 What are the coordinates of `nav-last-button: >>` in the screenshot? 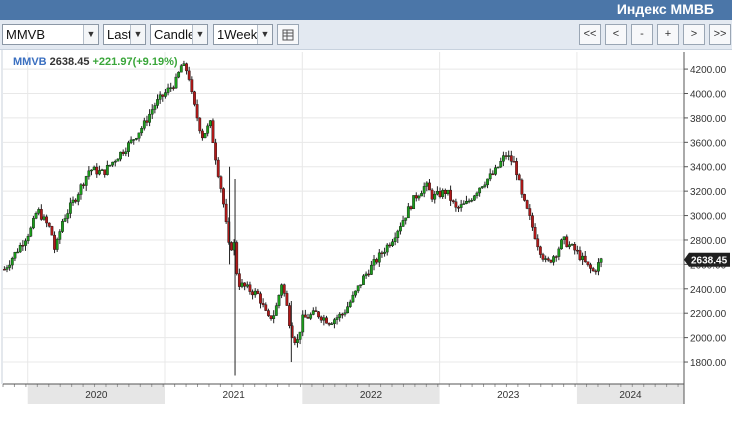 It's located at (720, 34).